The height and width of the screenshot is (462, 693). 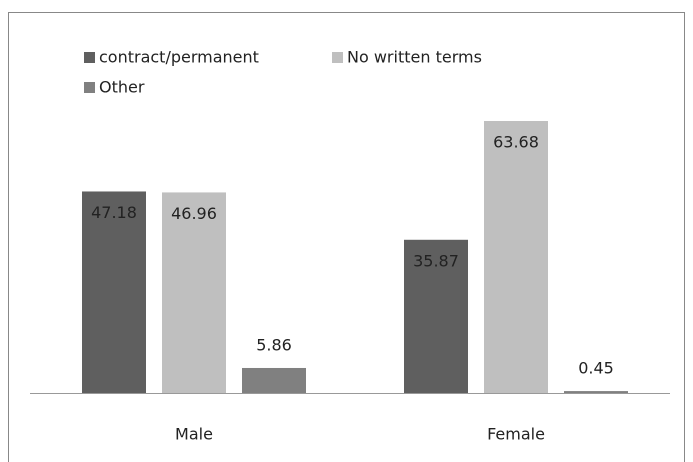 I want to click on legend-label: contract/permanent, so click(x=179, y=57).